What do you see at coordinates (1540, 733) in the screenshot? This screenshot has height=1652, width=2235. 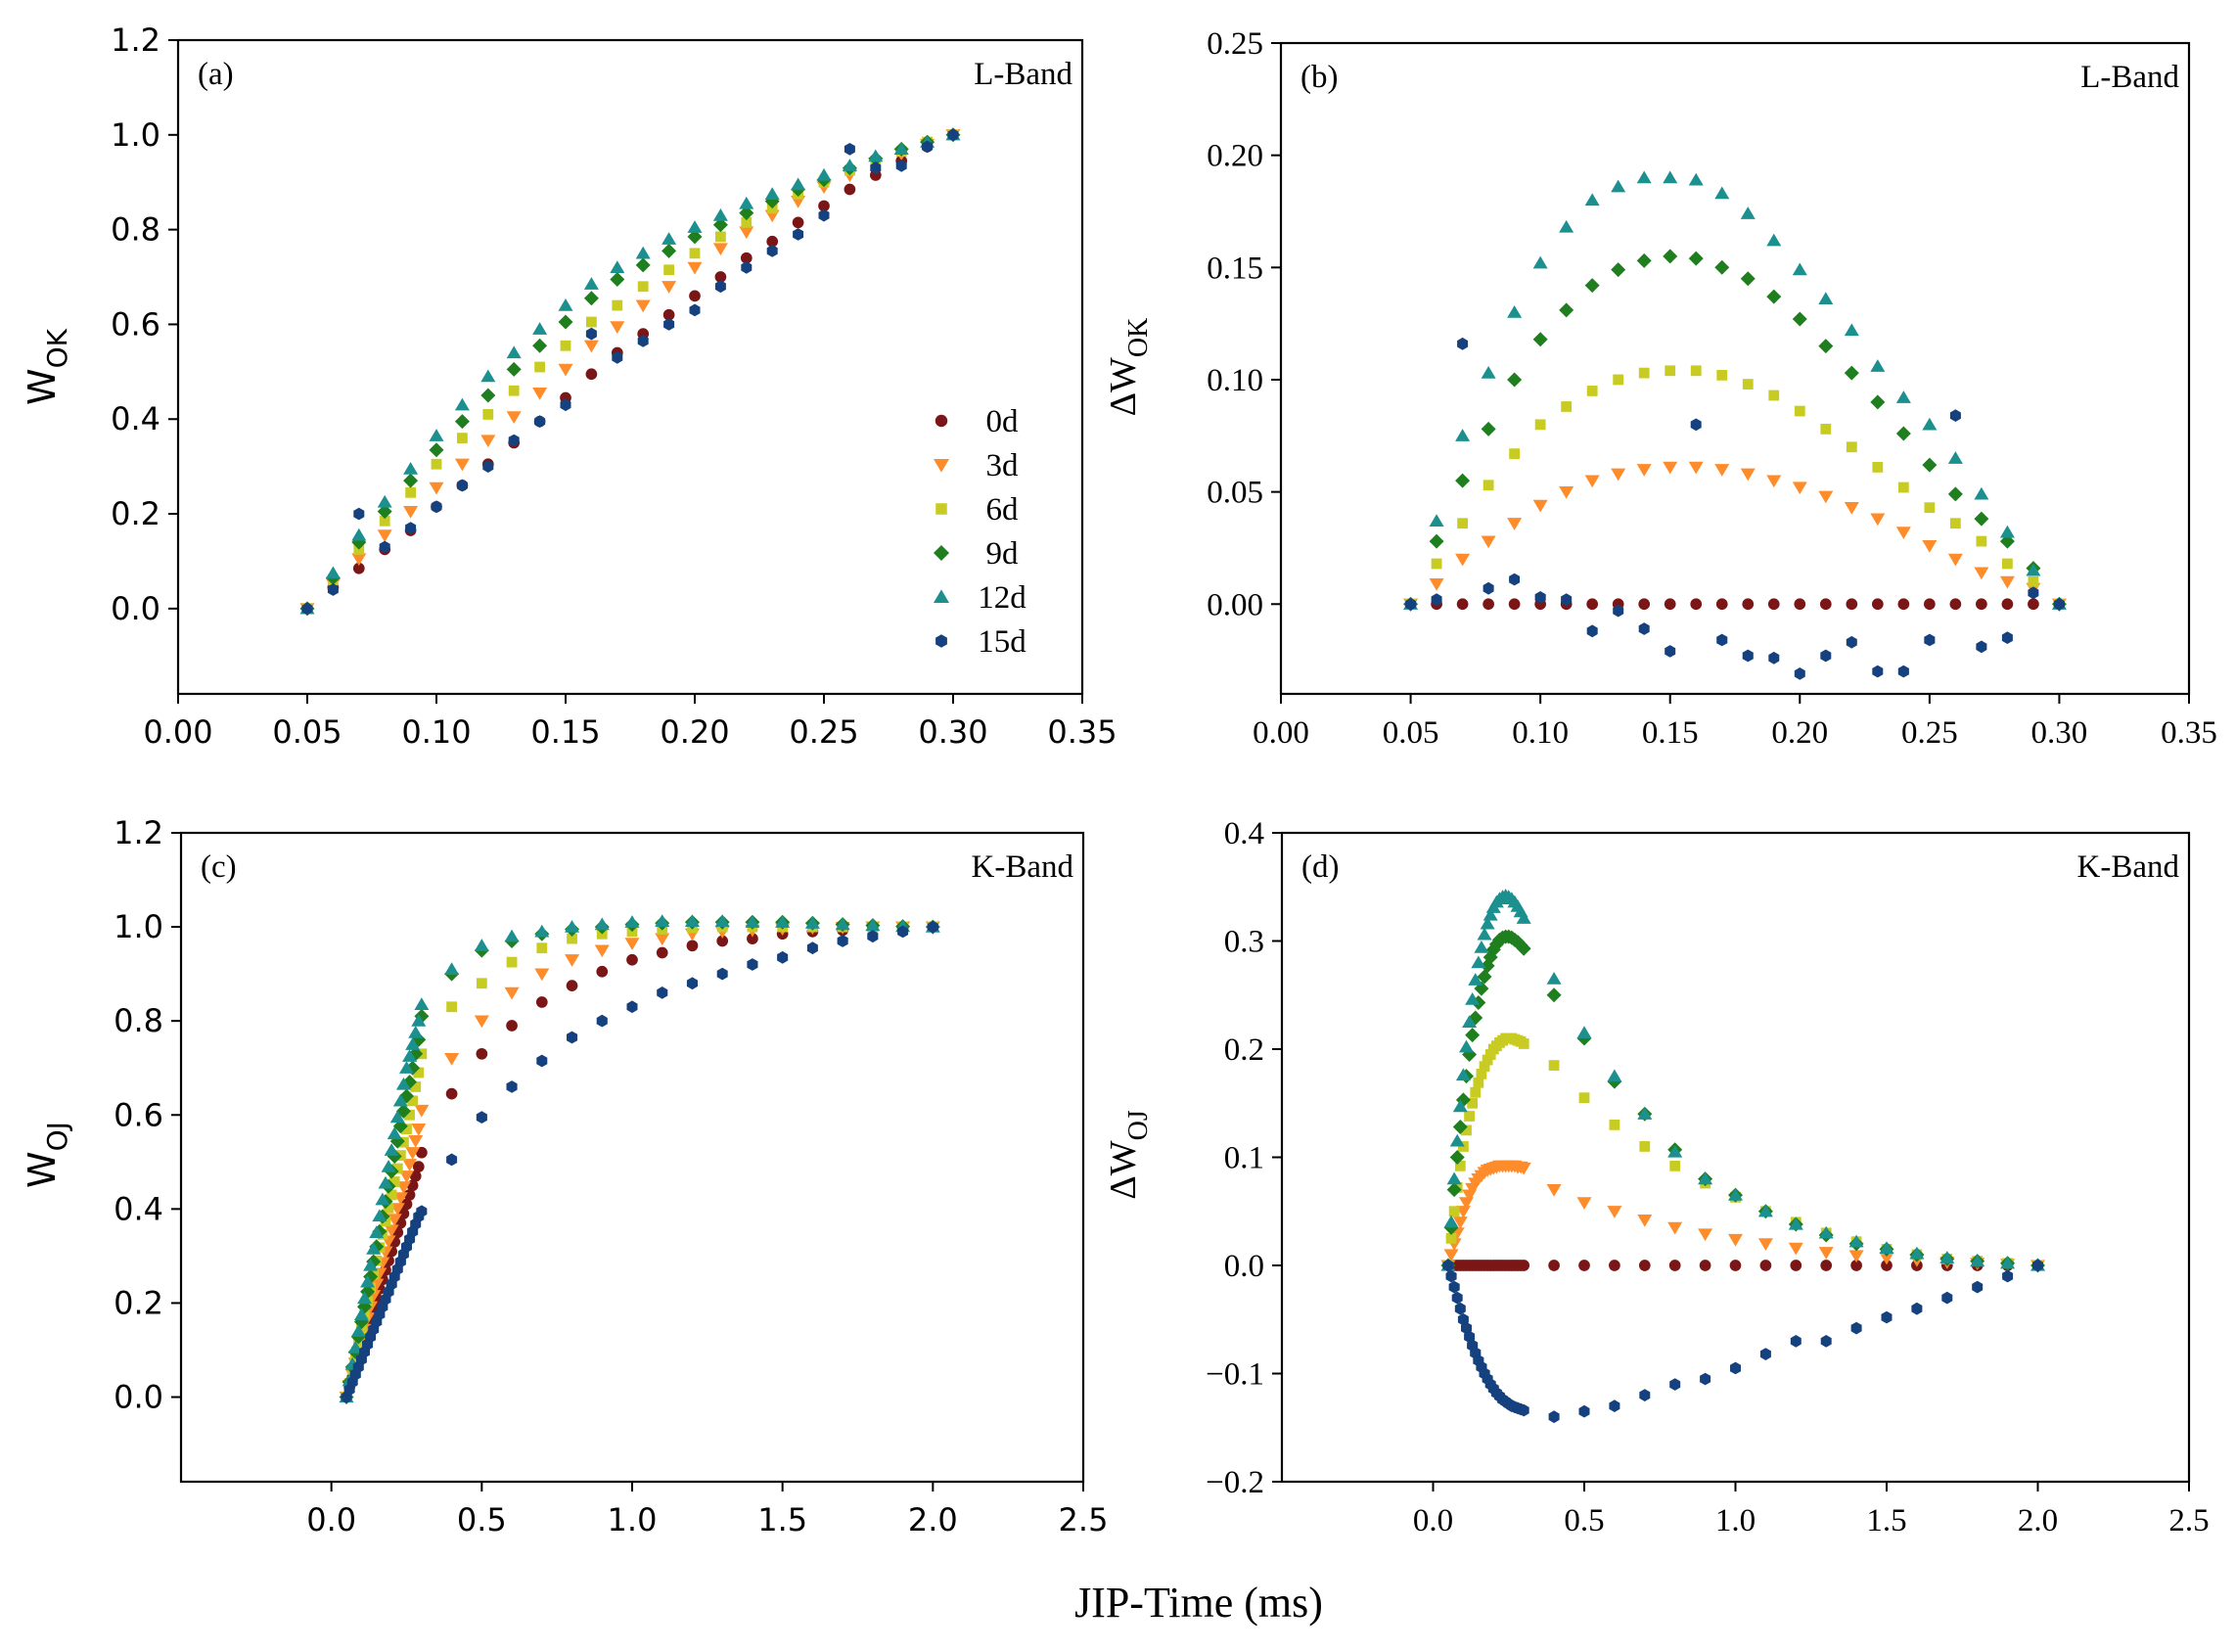 I see `x-tick-label: 0.10` at bounding box center [1540, 733].